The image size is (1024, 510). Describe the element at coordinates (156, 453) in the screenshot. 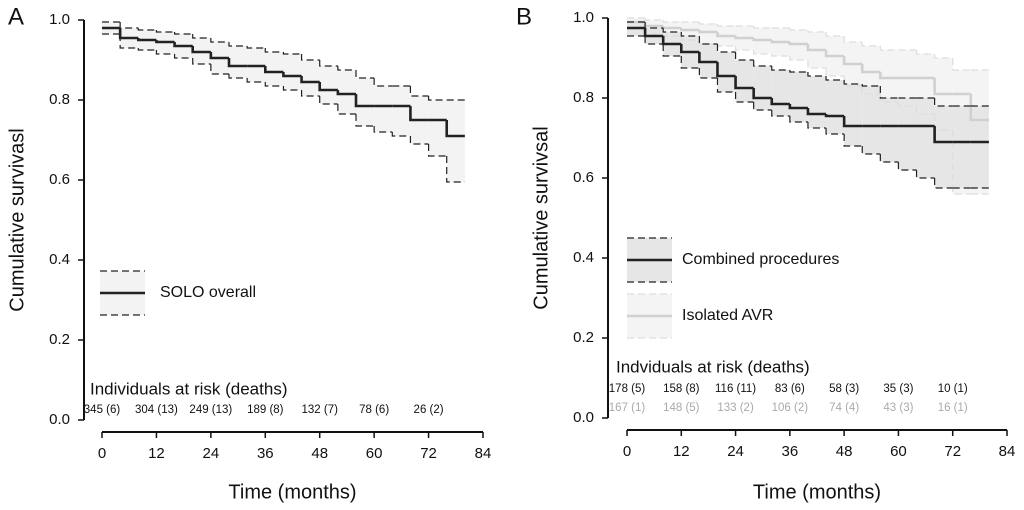

I see `x-tick-label: 12` at that location.